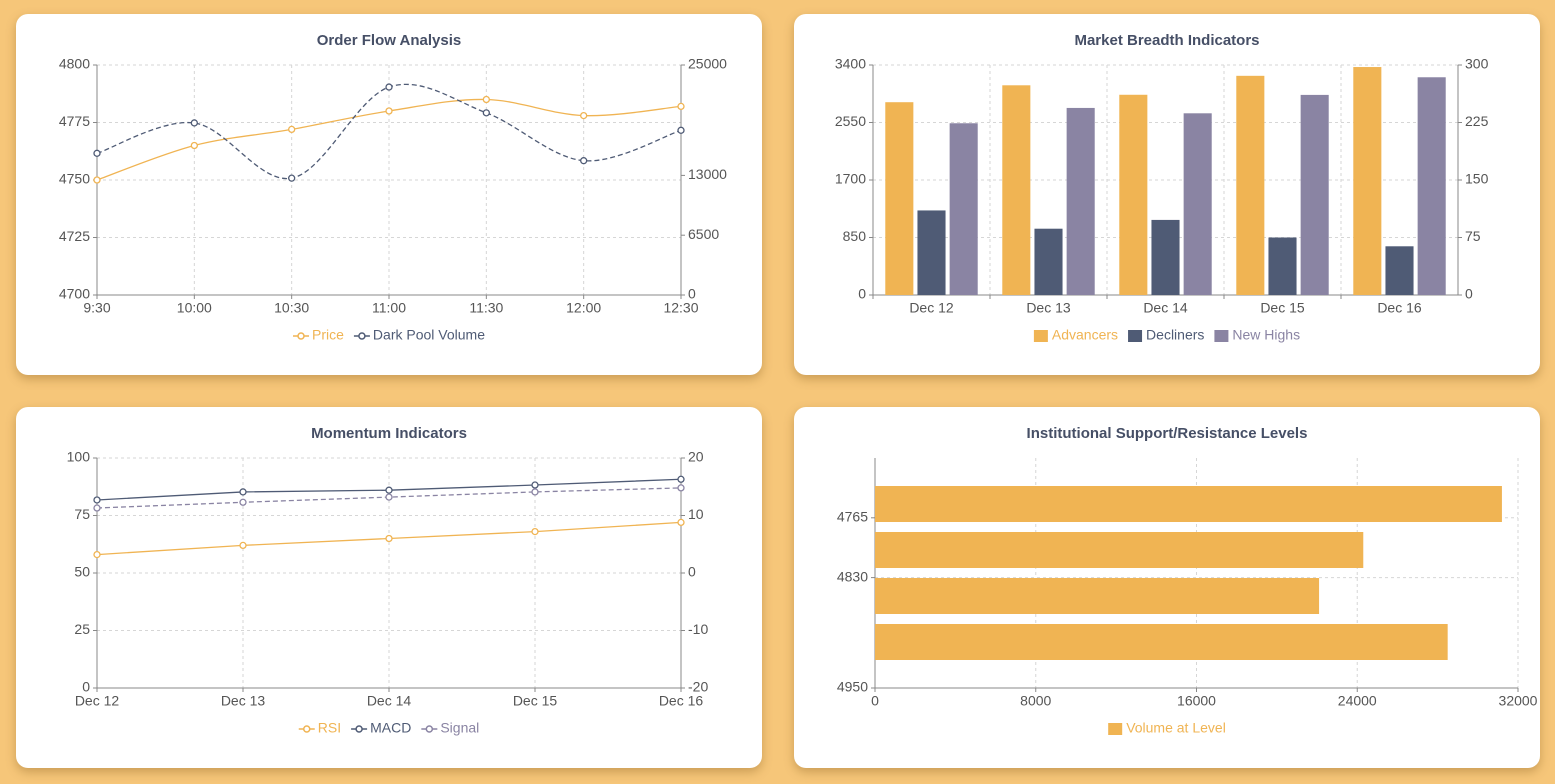 The height and width of the screenshot is (784, 1555). I want to click on legend-label: Volume at Level, so click(1176, 728).